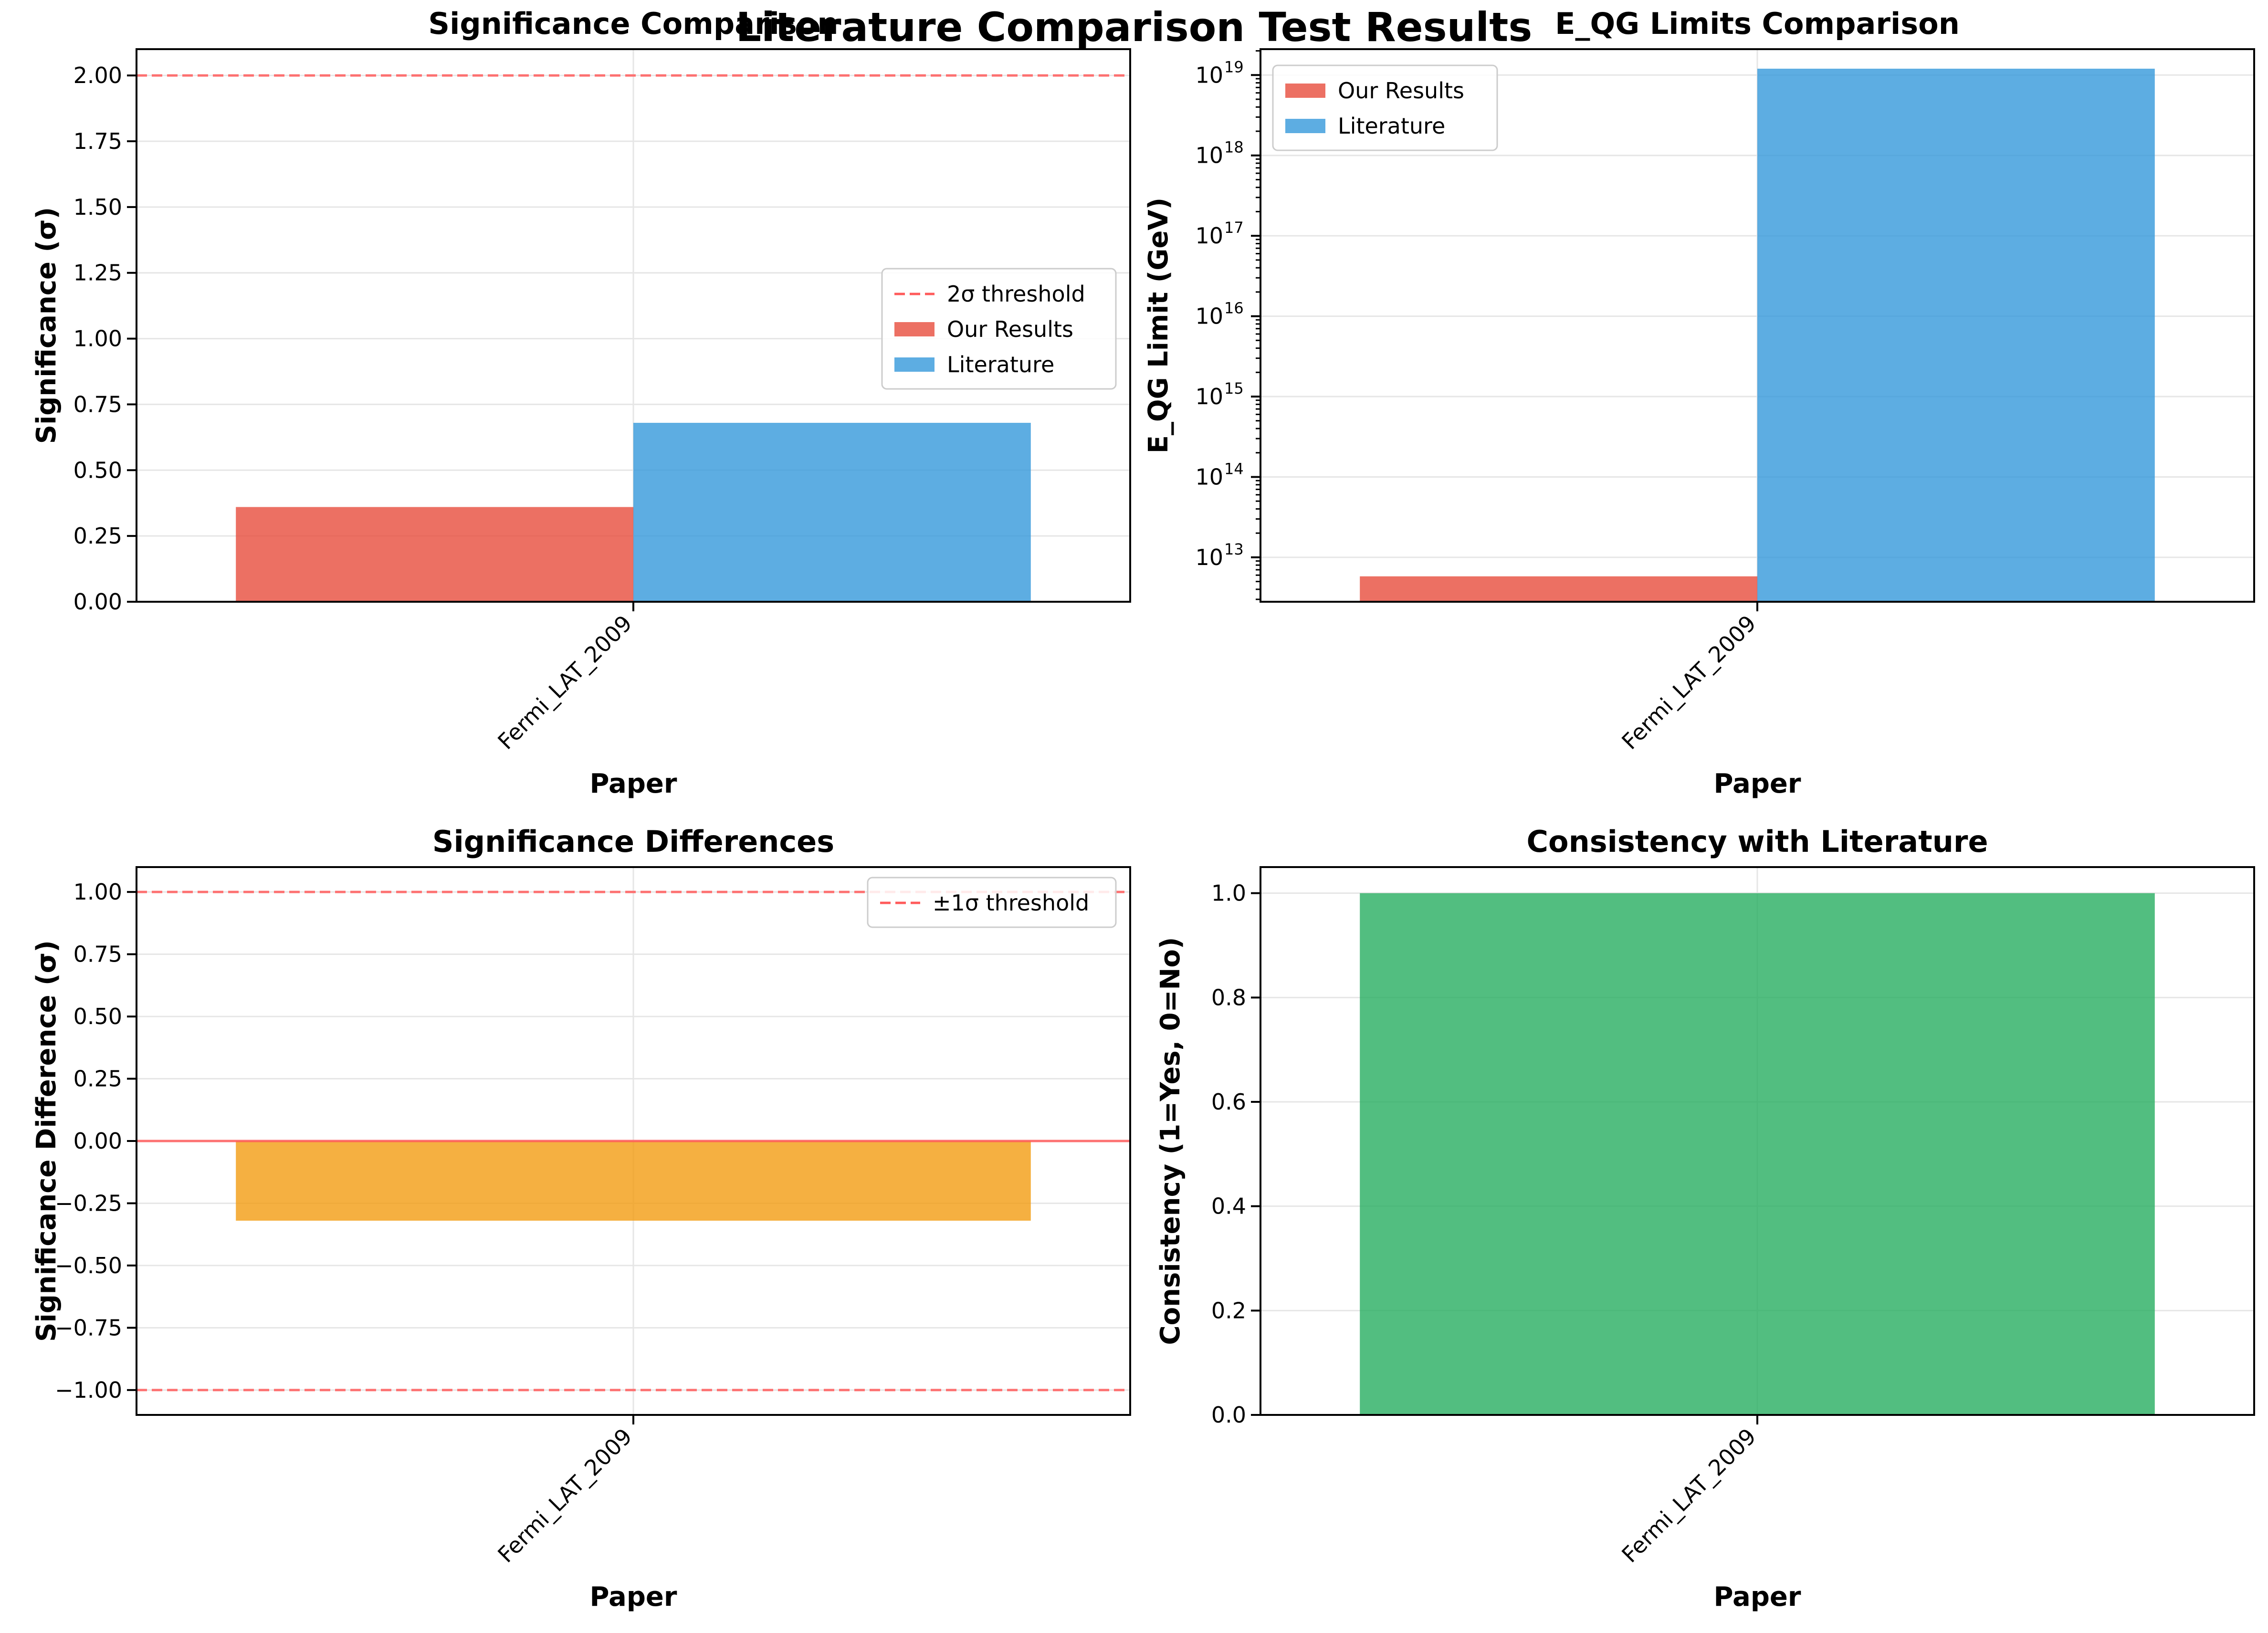 The image size is (2268, 1633). I want to click on legend: ±1σ threshold, so click(992, 902).